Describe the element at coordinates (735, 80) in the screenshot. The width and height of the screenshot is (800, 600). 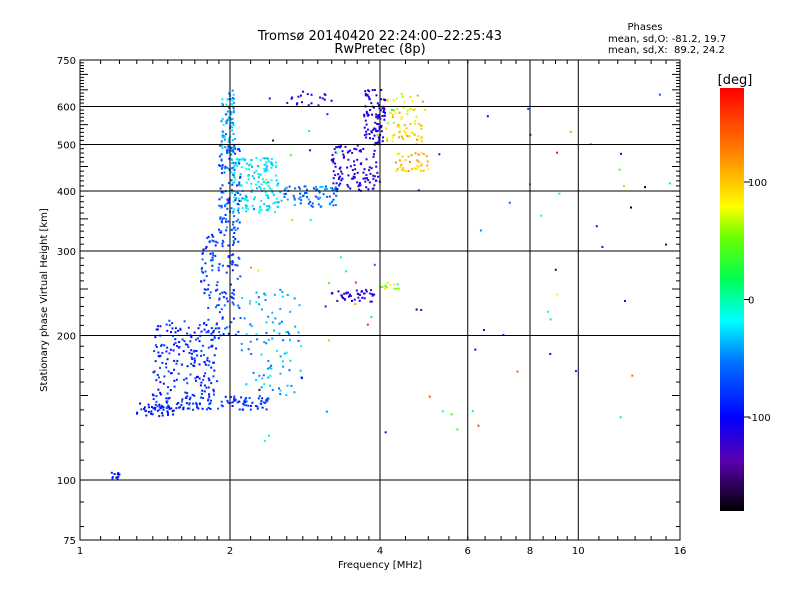
I see `colorbar-unit-label: [deg]` at that location.